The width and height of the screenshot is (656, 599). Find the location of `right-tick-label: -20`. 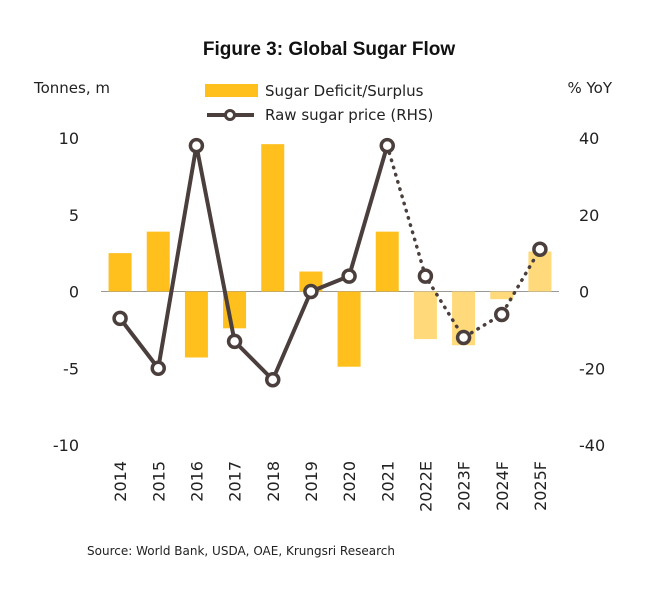

right-tick-label: -20 is located at coordinates (592, 368).